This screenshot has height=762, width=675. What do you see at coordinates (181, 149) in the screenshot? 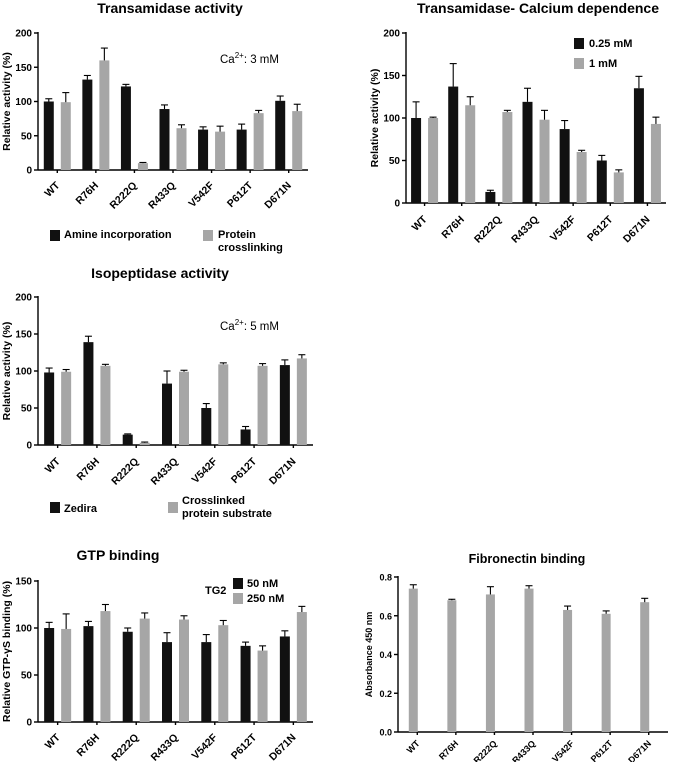
I see `bar-transamidase-protein-crosslinking-r433q` at bounding box center [181, 149].